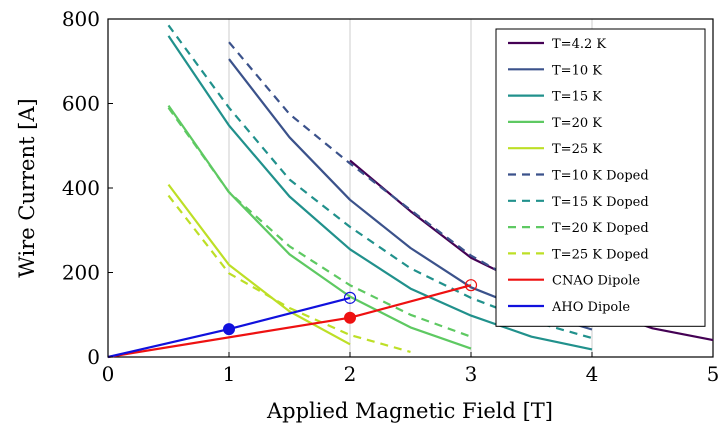 This screenshot has height=430, width=721. Describe the element at coordinates (579, 44) in the screenshot. I see `legend-label: T=4.2 K` at that location.